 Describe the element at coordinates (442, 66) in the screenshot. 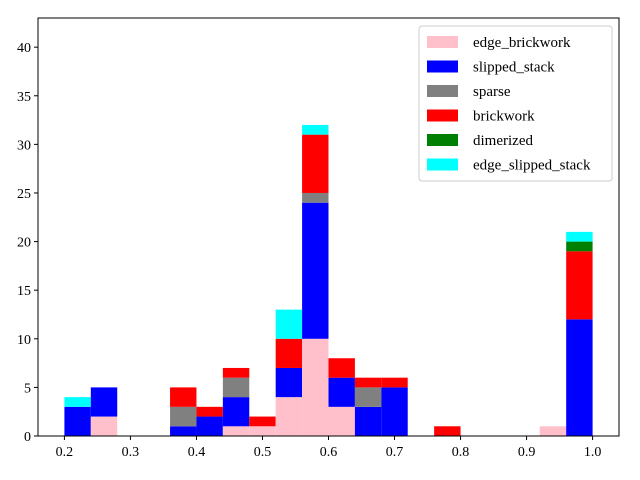

I see `legend-swatch-slipped-stack` at that location.